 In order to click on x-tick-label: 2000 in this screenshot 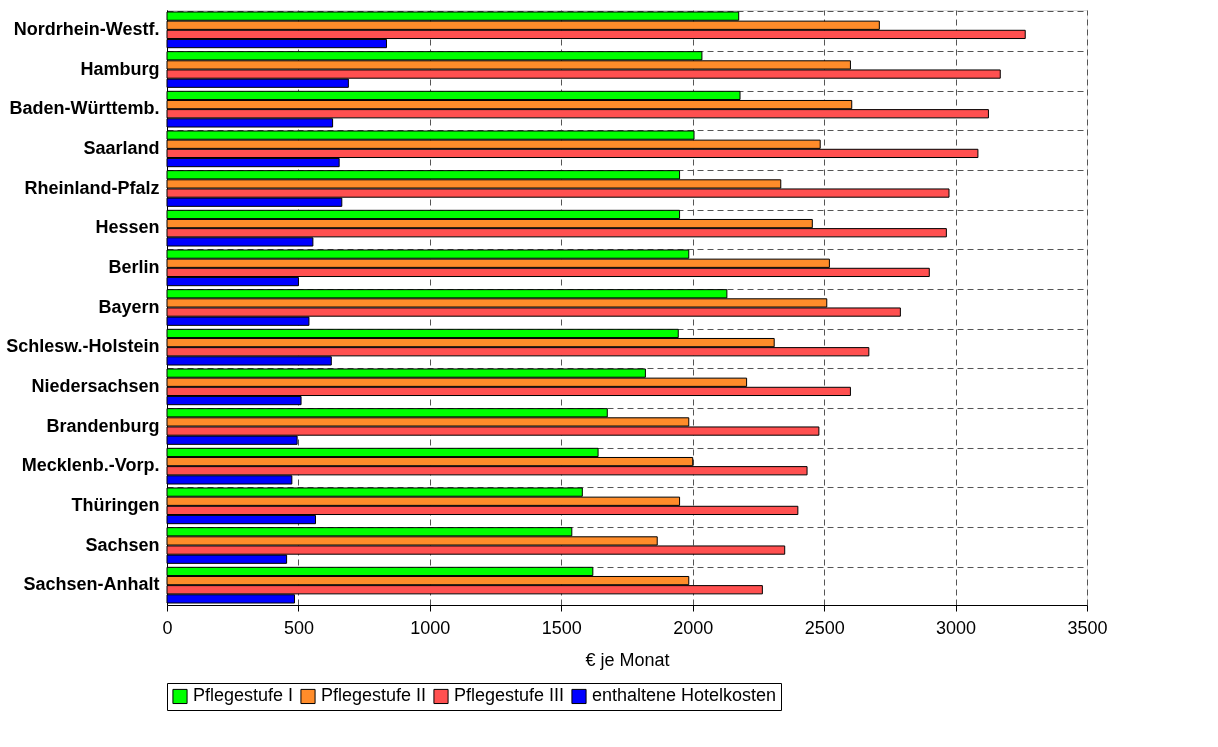, I will do `click(693, 627)`.